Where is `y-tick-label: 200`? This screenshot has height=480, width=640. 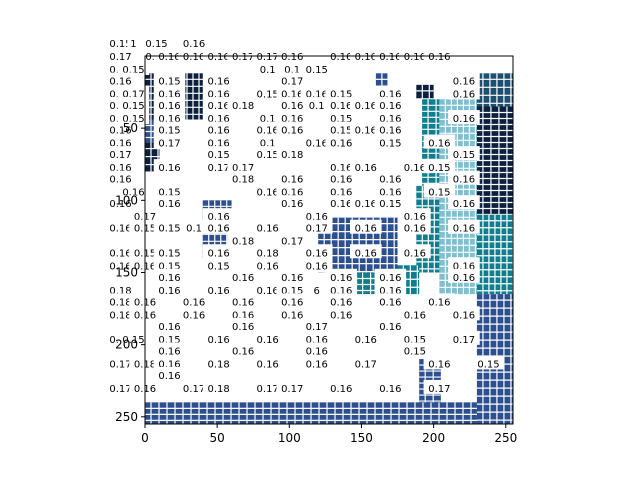 y-tick-label: 200 is located at coordinates (126, 345).